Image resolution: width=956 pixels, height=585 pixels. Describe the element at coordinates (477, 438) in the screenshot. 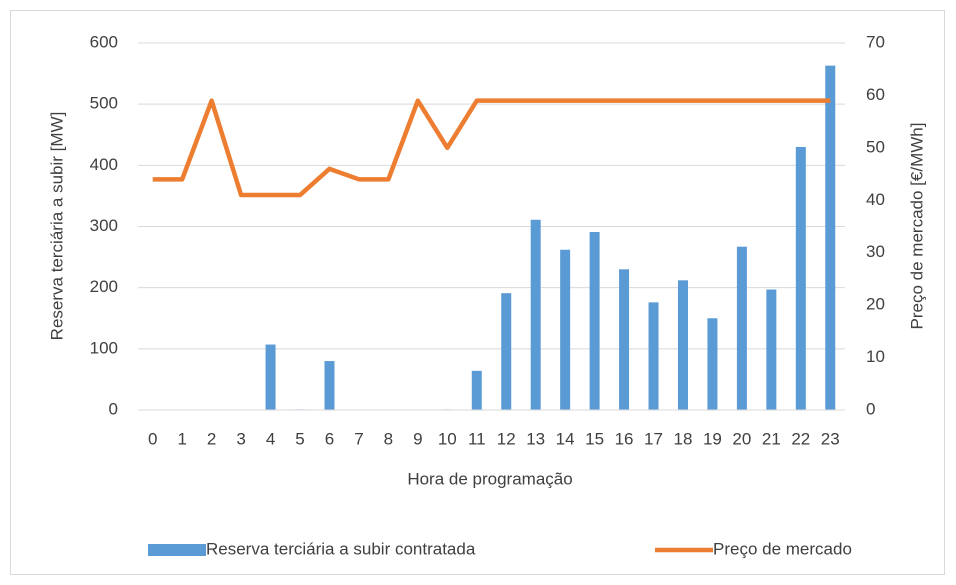

I see `x-tick-label: 11` at that location.